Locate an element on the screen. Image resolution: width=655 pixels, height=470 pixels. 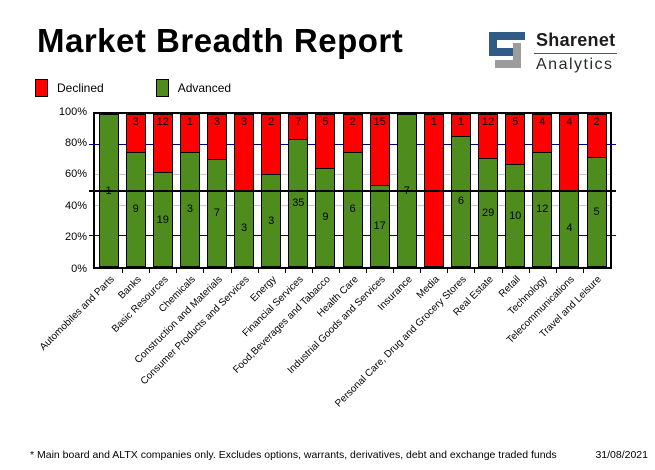
advanced-value: 29 is located at coordinates (488, 212).